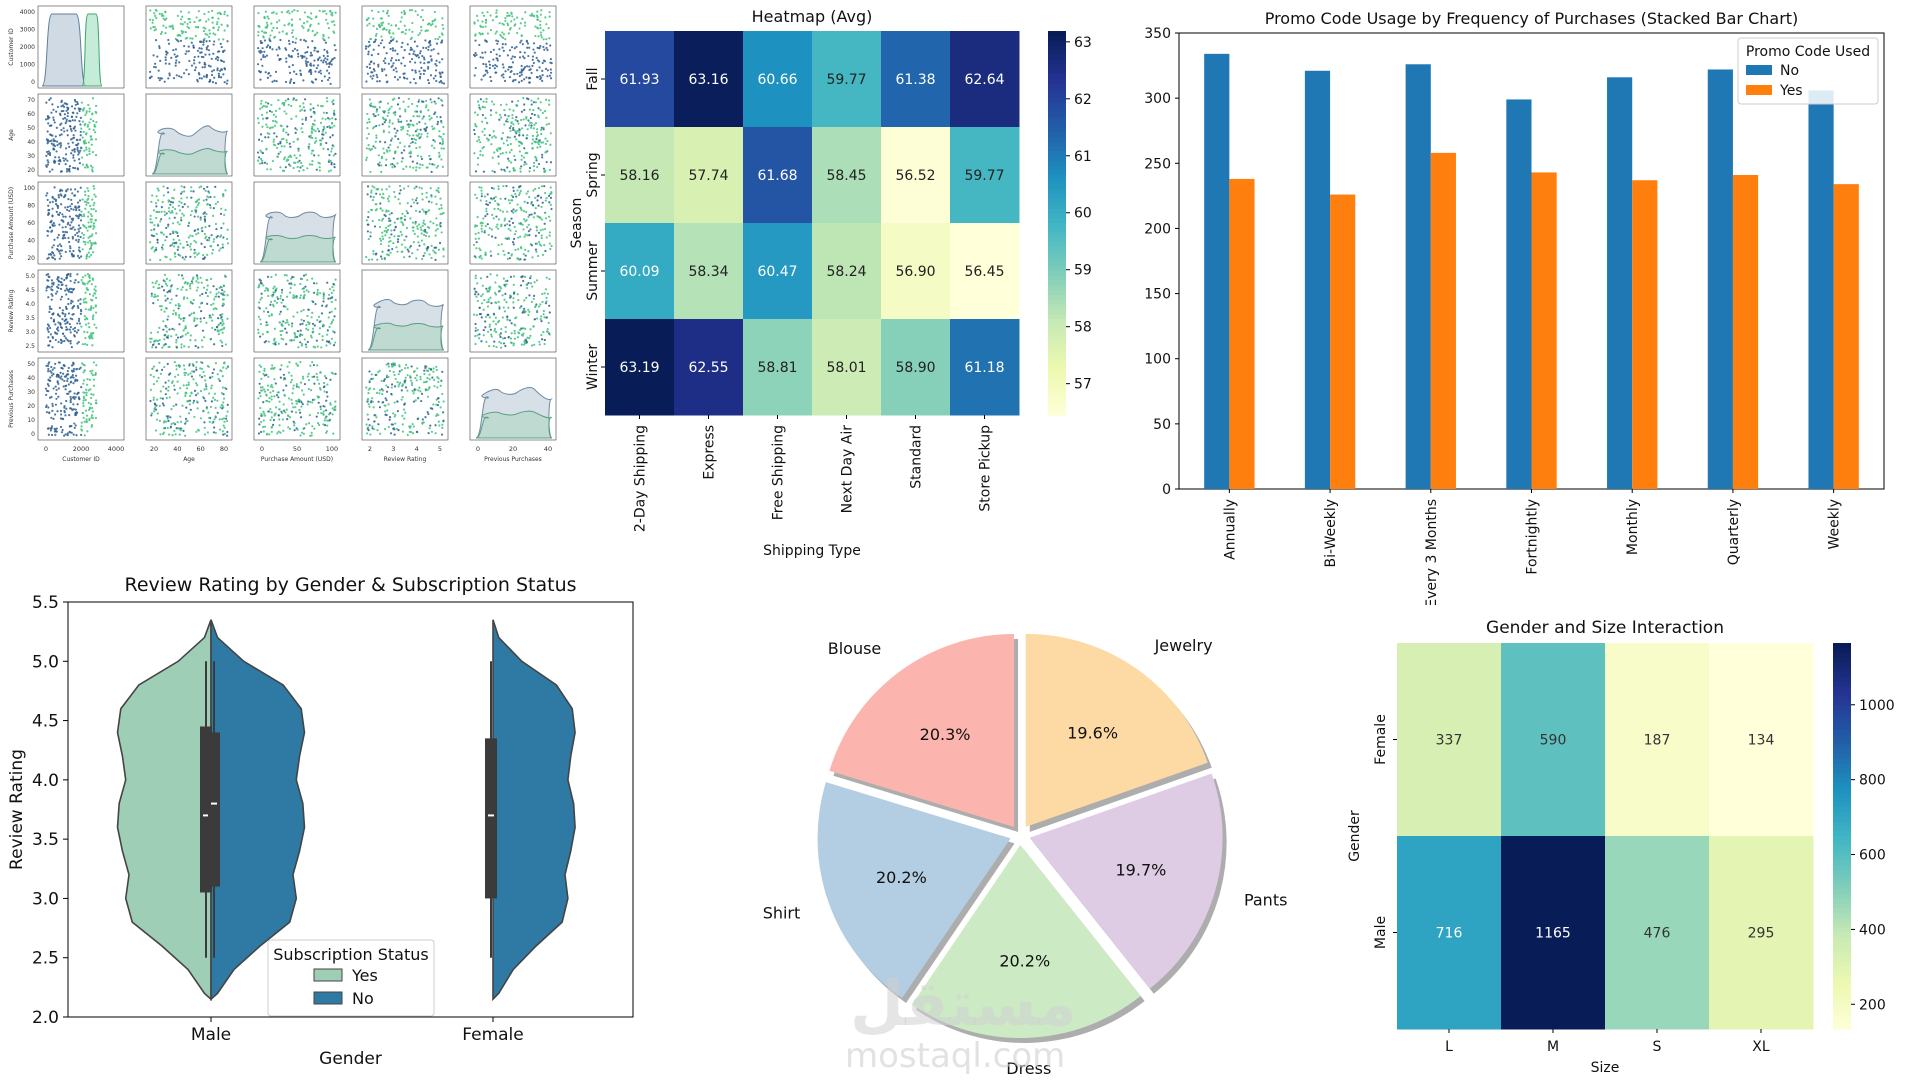 The height and width of the screenshot is (1080, 1920). What do you see at coordinates (30, 188) in the screenshot?
I see `pair-y-tick: 100` at bounding box center [30, 188].